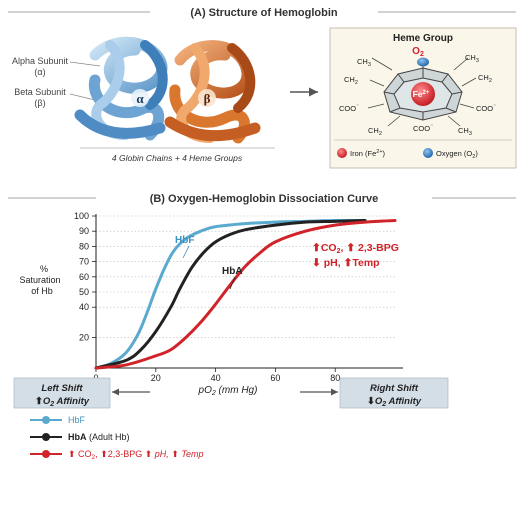  Describe the element at coordinates (394, 402) in the screenshot. I see `svg-text: ⬇O2 Affinity` at that location.